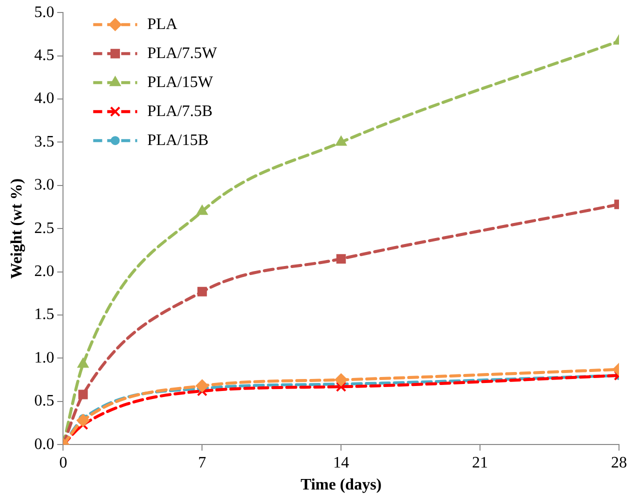 The image size is (630, 497). I want to click on legend-label: PLA/15W, so click(180, 82).